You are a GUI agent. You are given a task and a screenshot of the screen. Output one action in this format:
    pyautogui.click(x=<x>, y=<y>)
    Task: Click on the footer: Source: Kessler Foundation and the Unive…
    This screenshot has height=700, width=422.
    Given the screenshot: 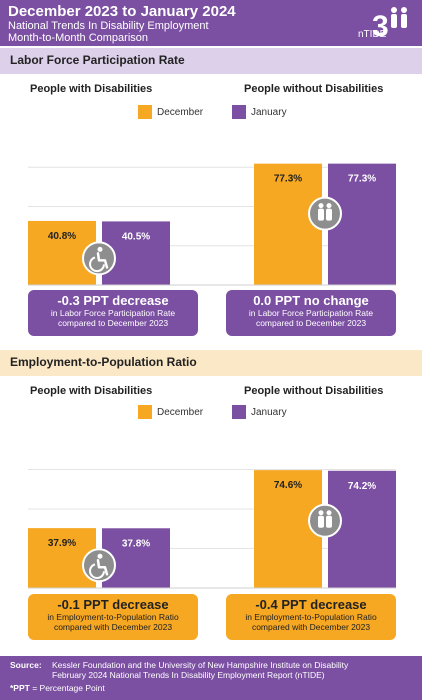 What is the action you would take?
    pyautogui.click(x=211, y=678)
    